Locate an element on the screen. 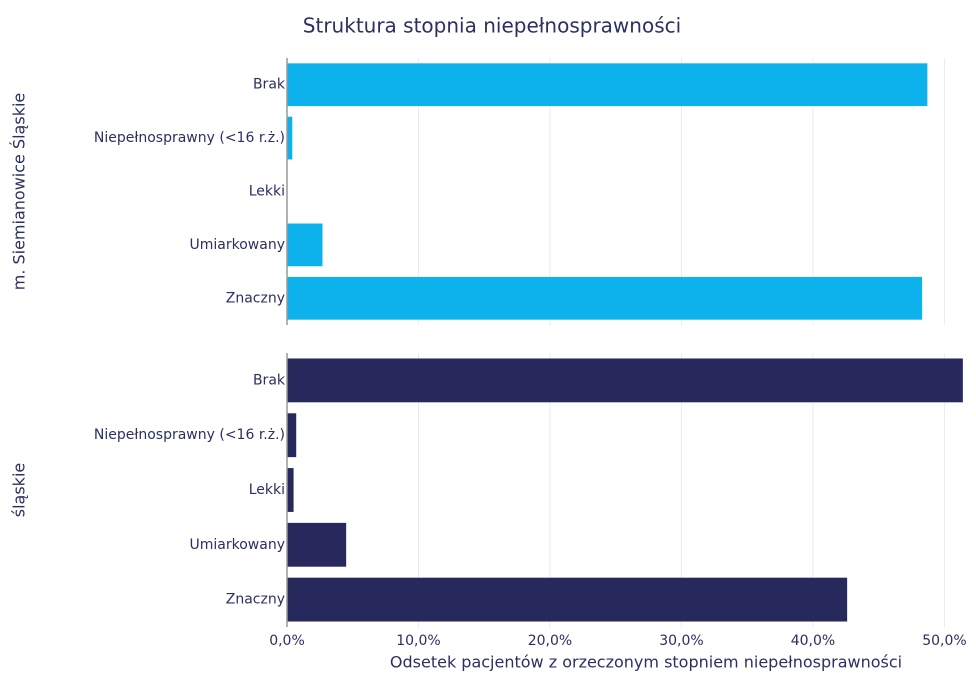  facet-label: m. Siemianowice Śląskie is located at coordinates (19, 192).